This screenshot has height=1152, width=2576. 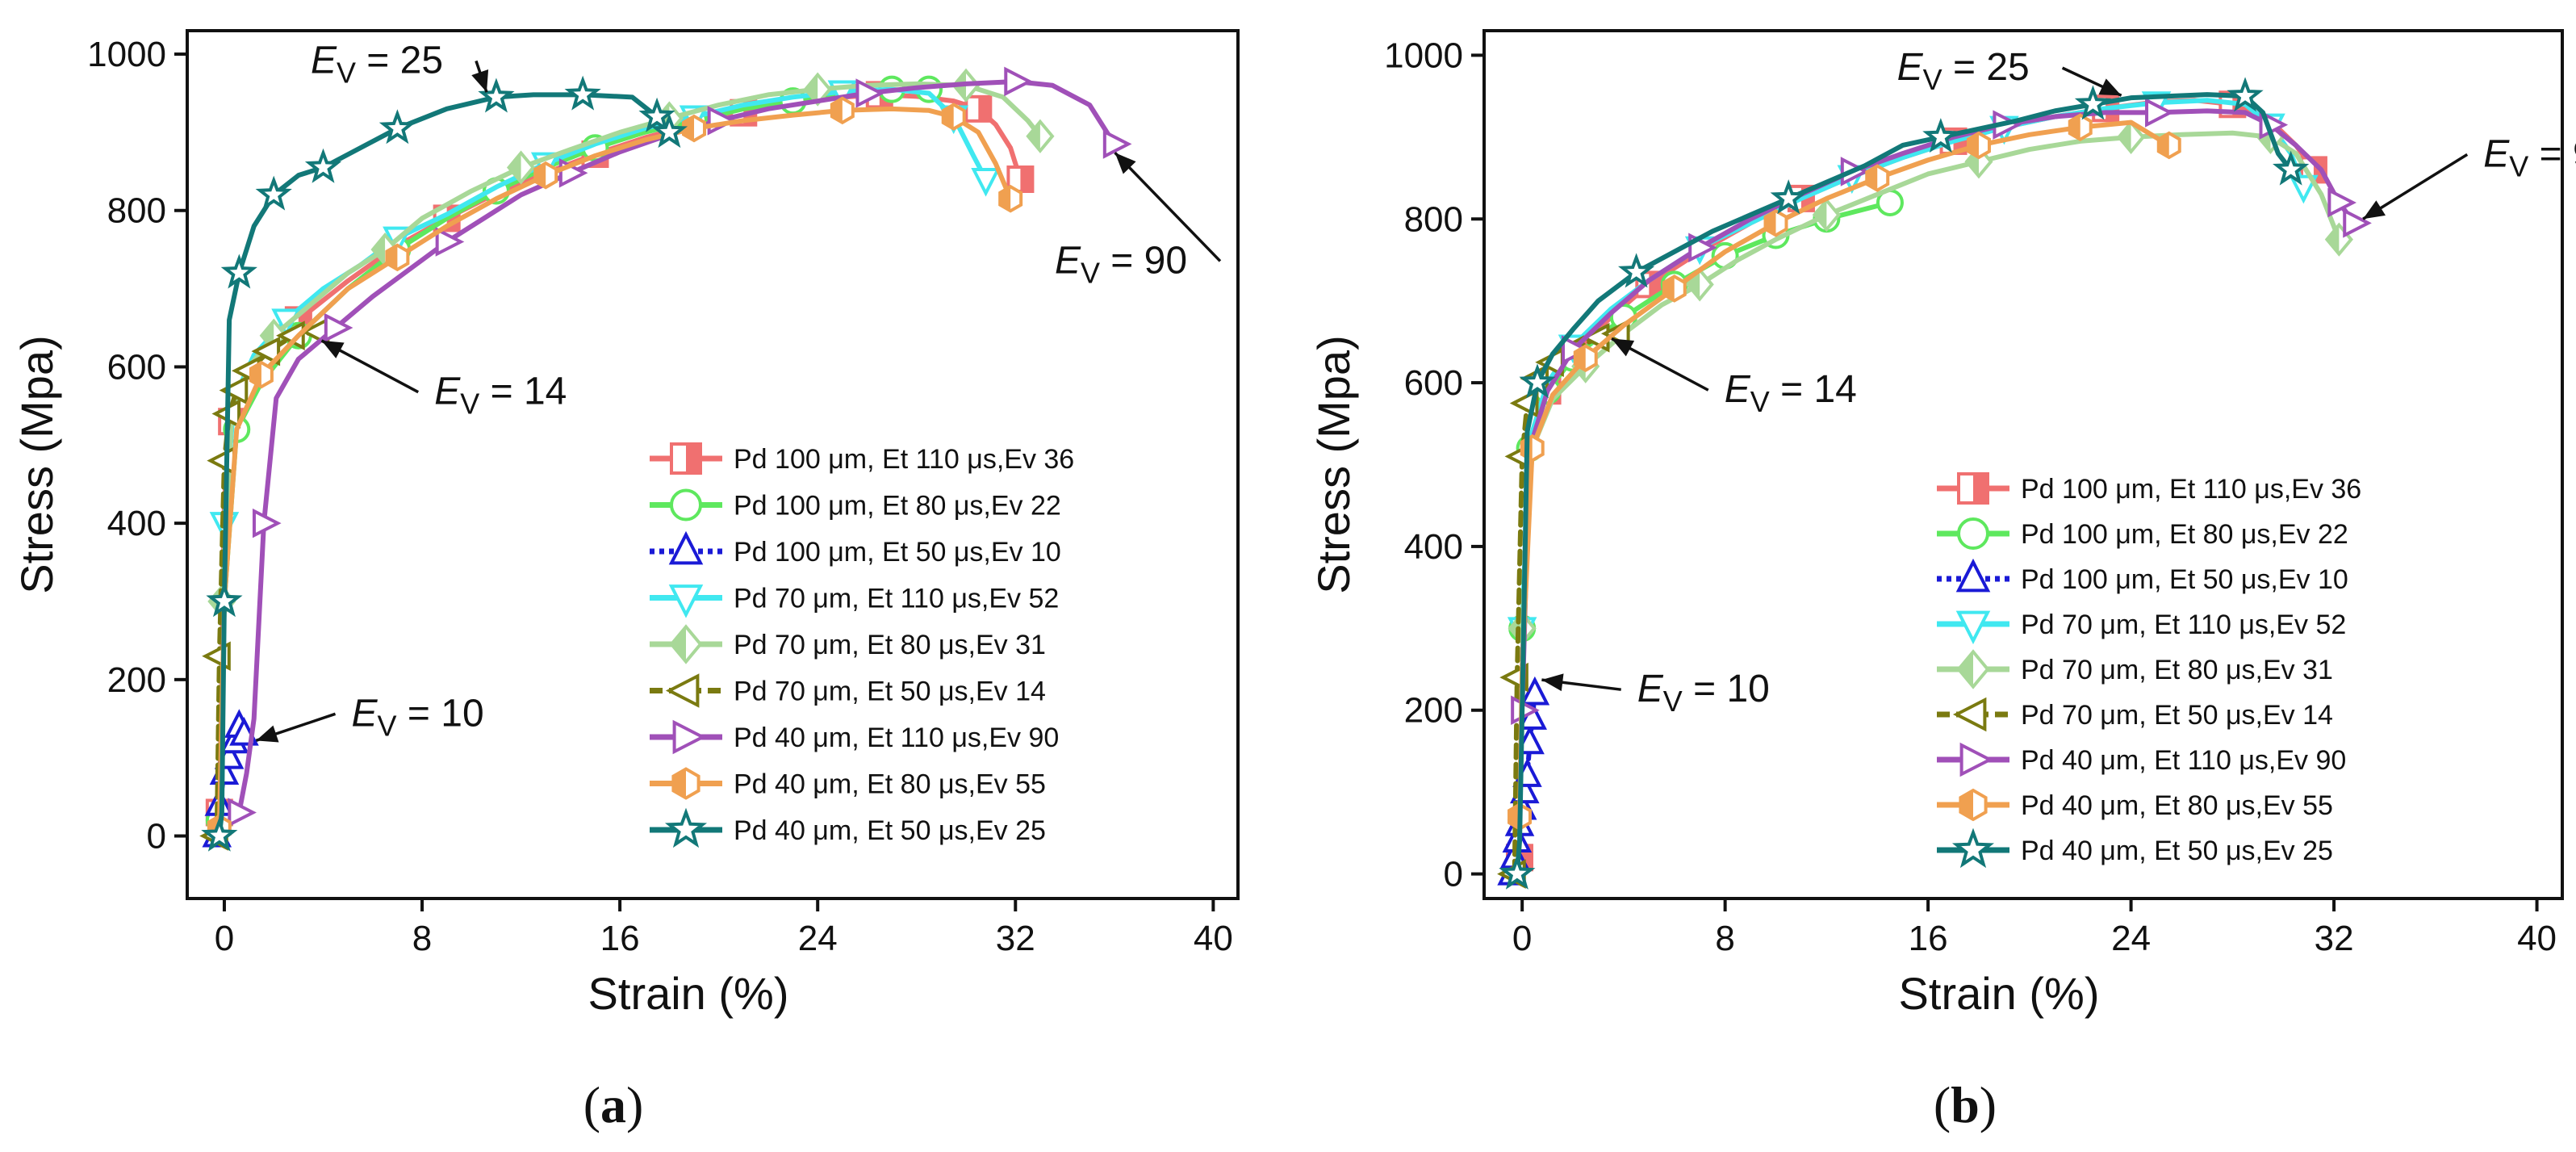 I want to click on legend-label: Pd 70 μm, Et 80 μs,Ev 31, so click(x=890, y=645).